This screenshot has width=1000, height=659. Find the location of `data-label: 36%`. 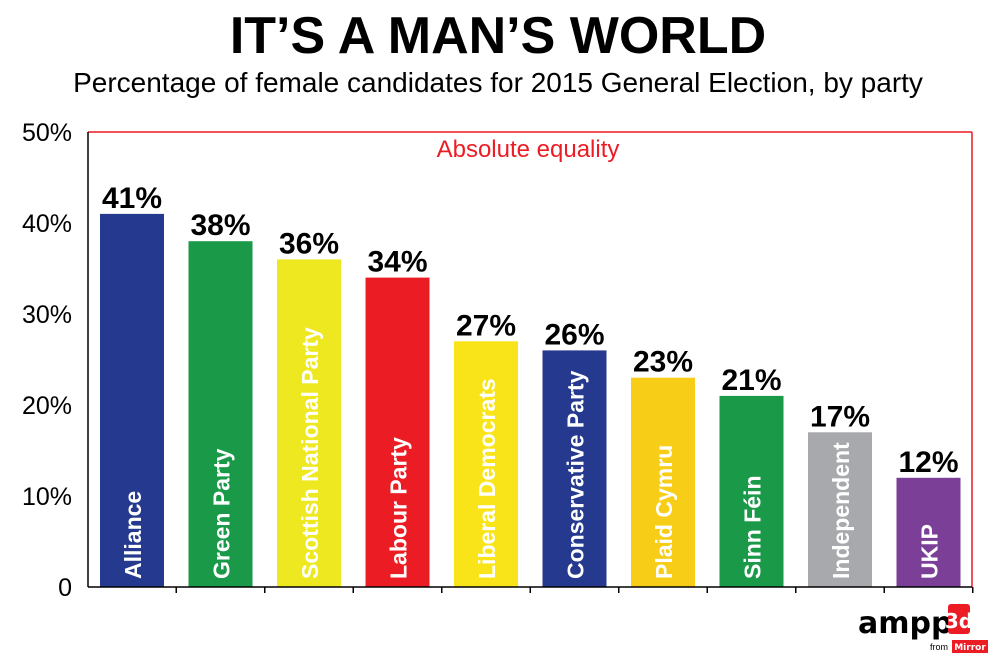

data-label: 36% is located at coordinates (309, 243).